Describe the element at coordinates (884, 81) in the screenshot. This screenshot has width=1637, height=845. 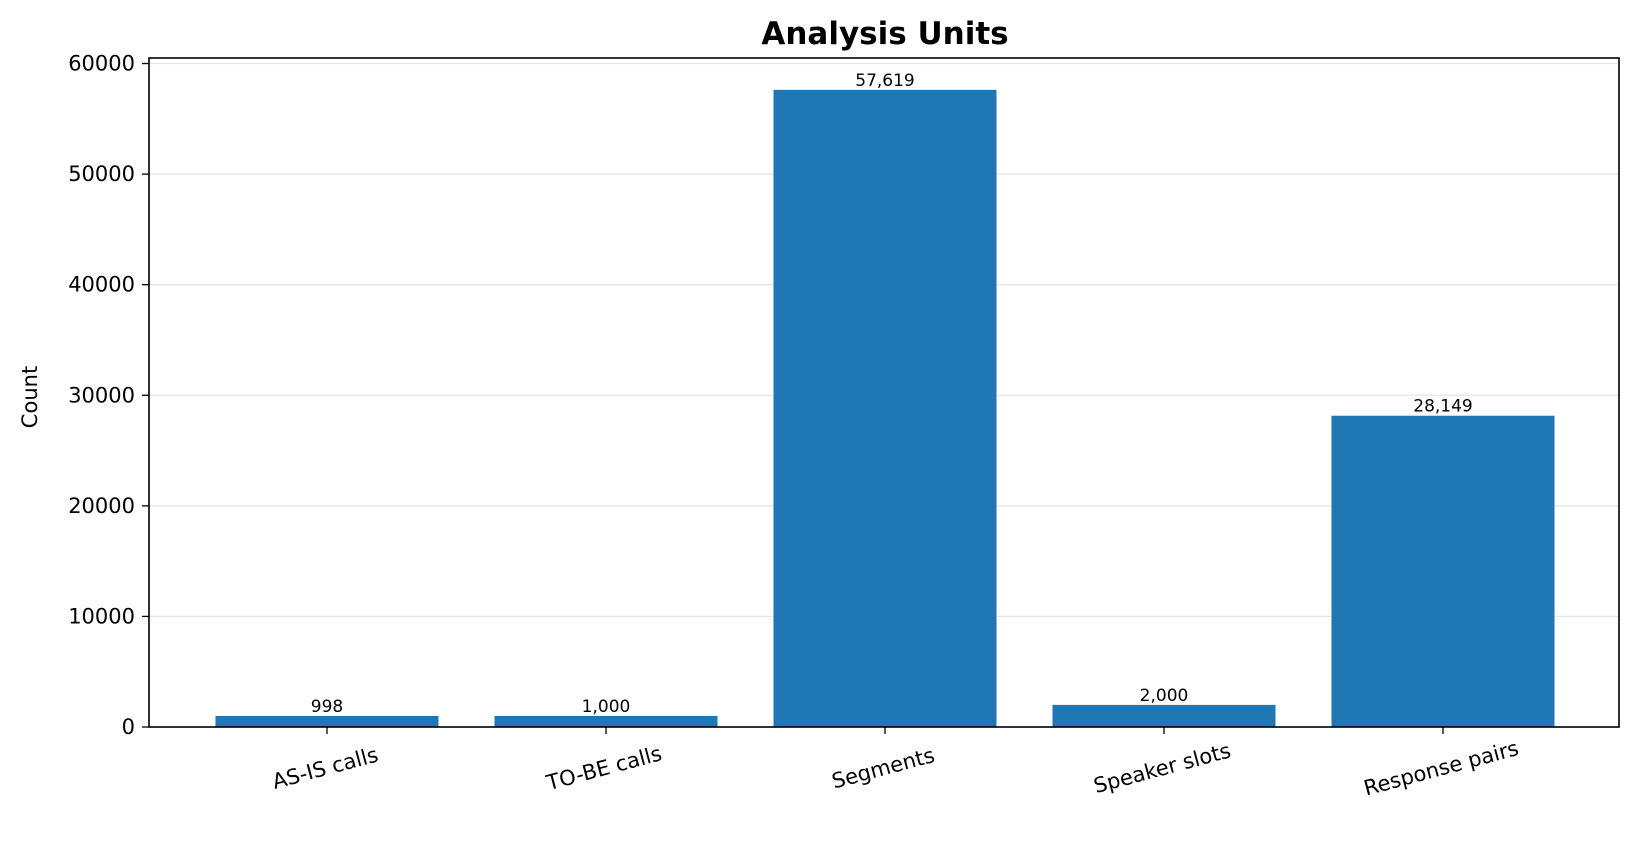
I see `bar-value-label: 57,619` at that location.